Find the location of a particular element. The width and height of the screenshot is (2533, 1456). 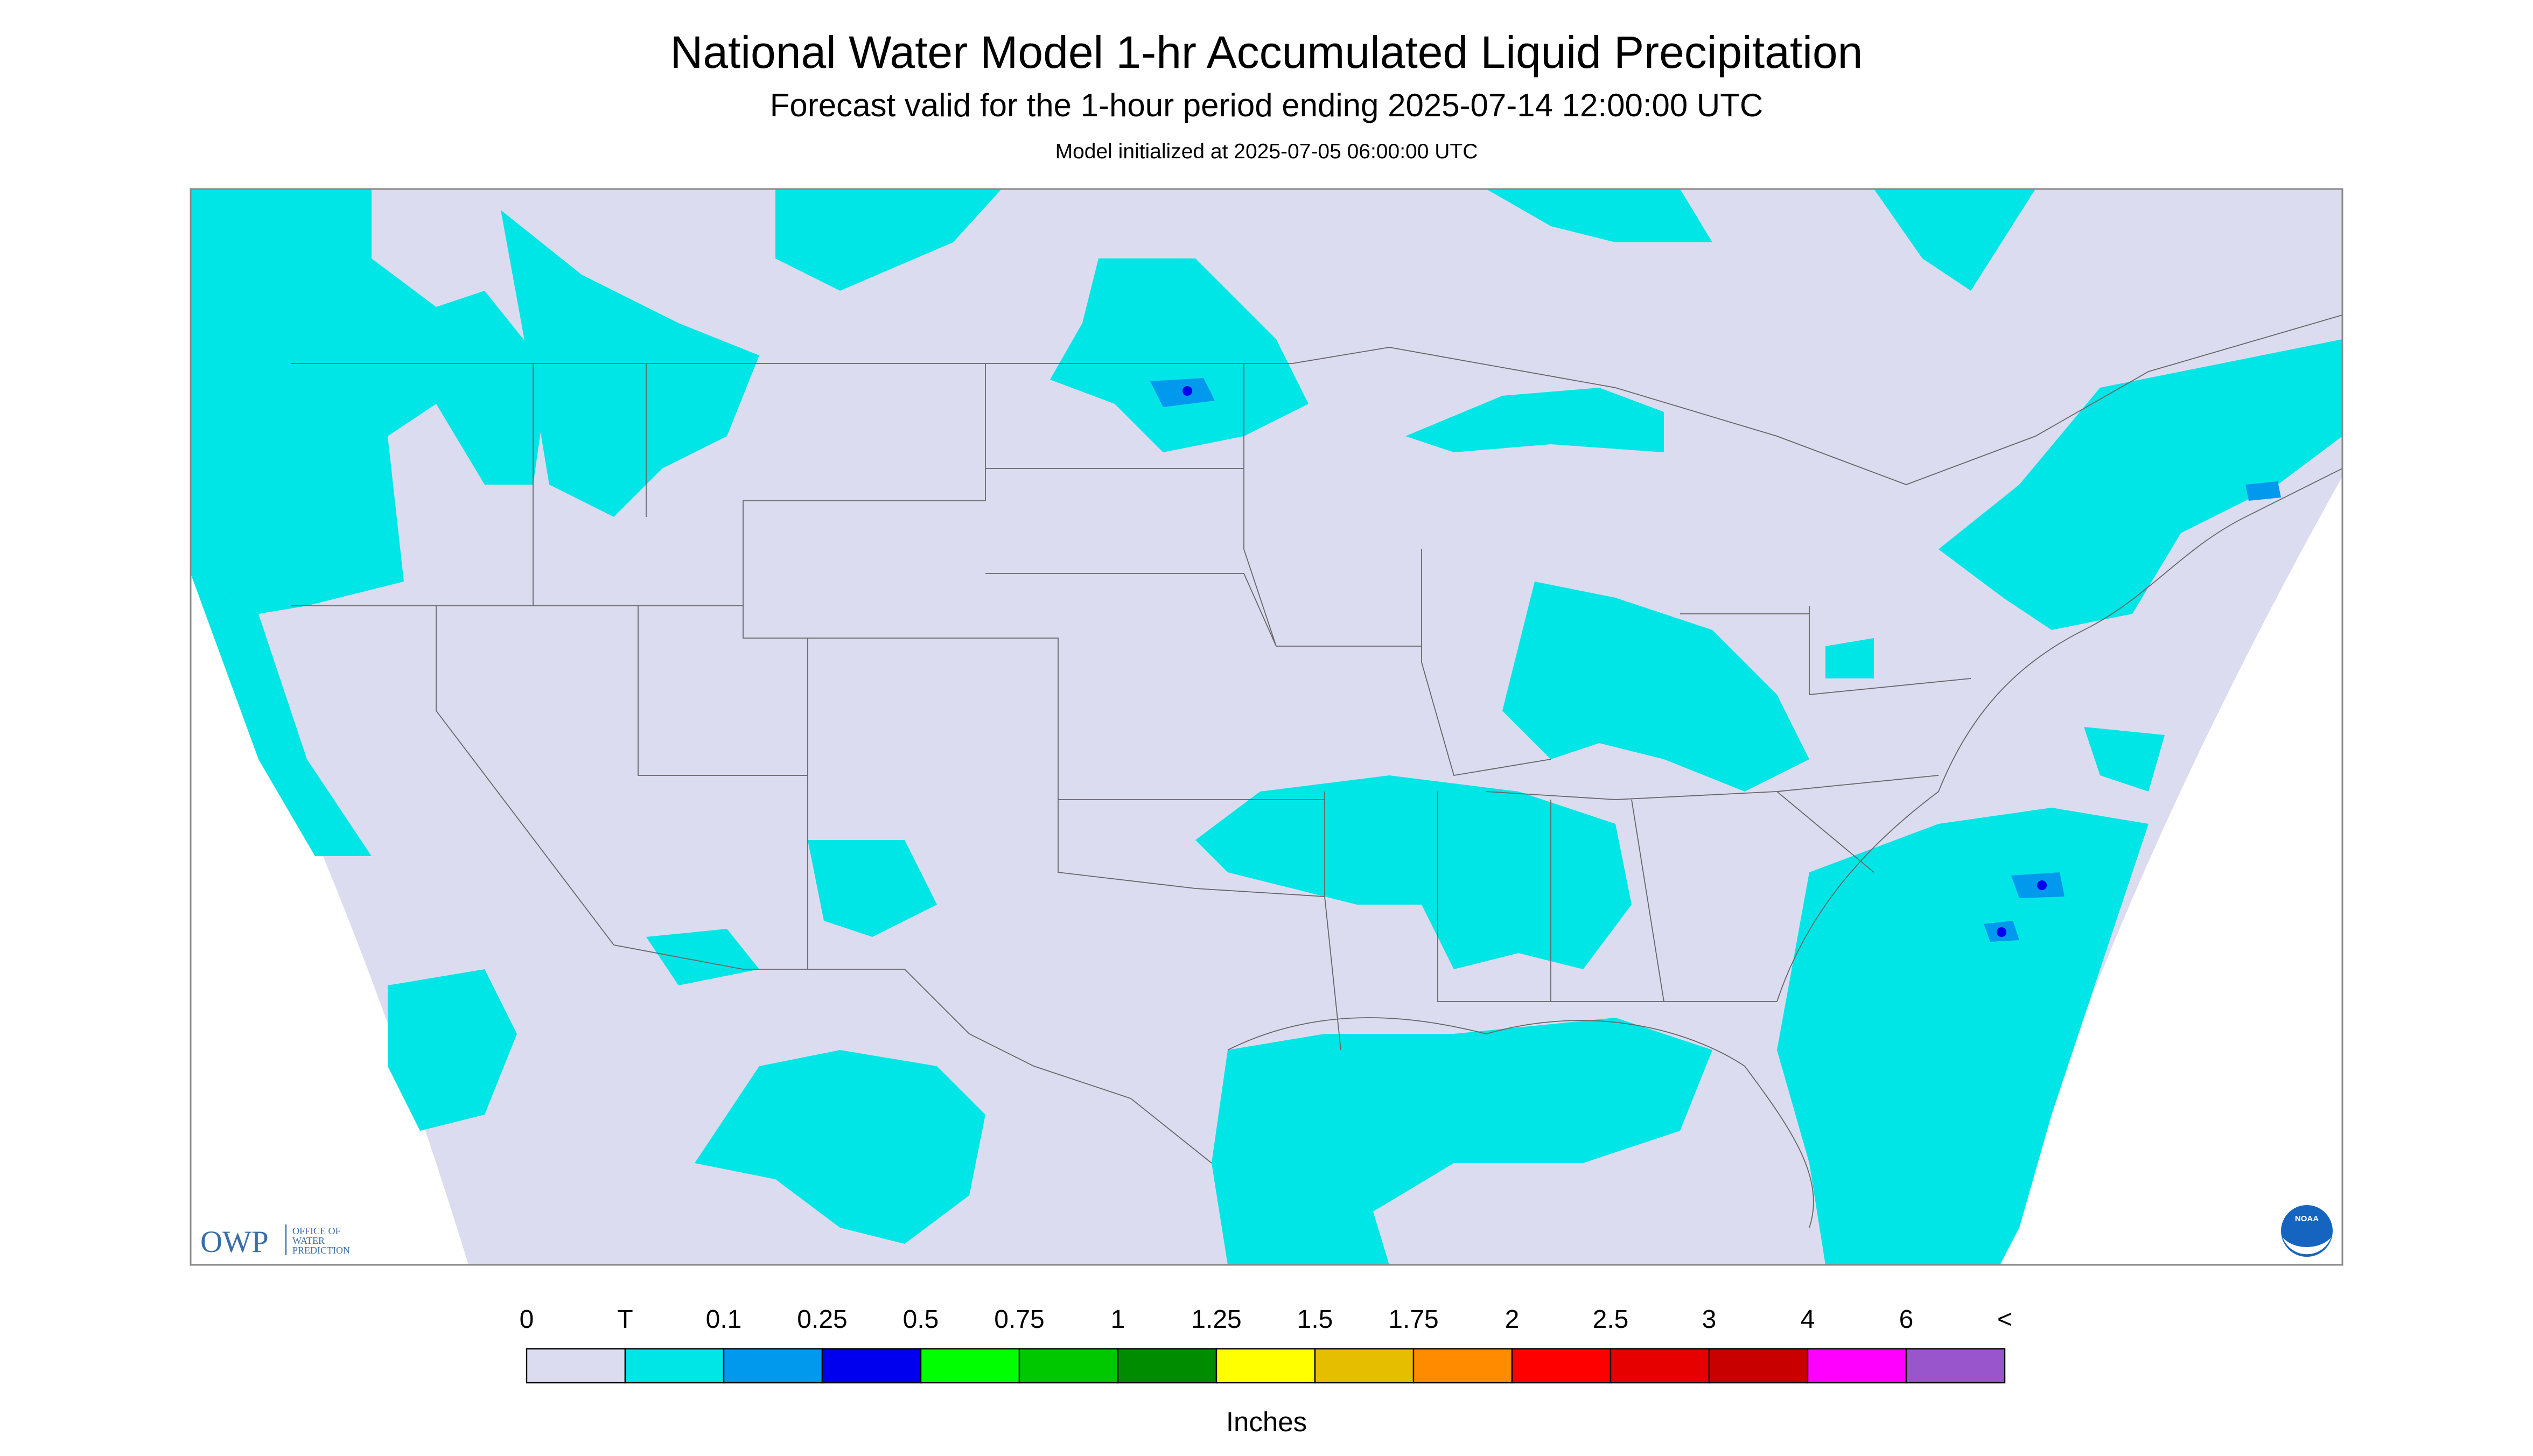

legend-label: 3 is located at coordinates (1709, 1319).